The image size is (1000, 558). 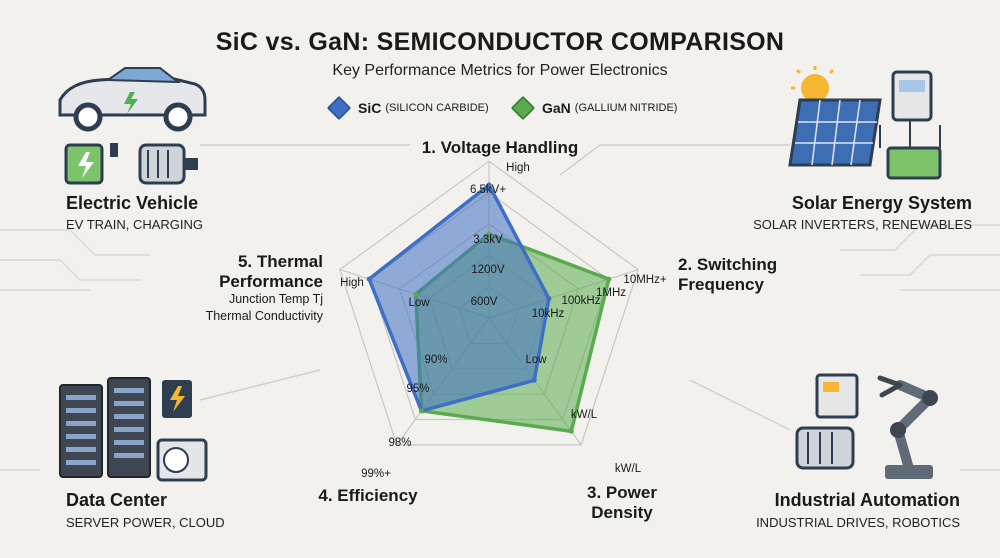 What do you see at coordinates (622, 492) in the screenshot?
I see `axis-label: 3. Power` at bounding box center [622, 492].